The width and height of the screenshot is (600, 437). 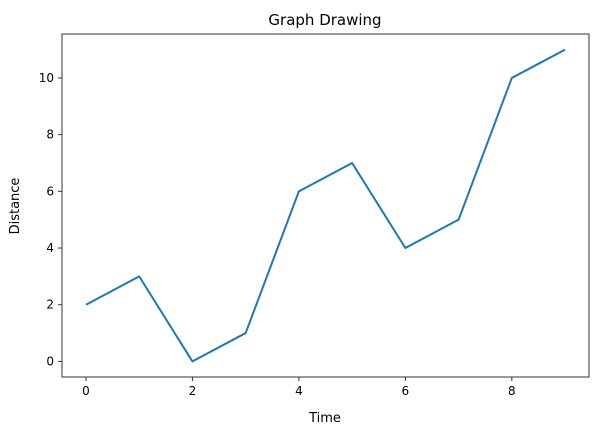 I want to click on y-tick-label: 0, so click(x=50, y=361).